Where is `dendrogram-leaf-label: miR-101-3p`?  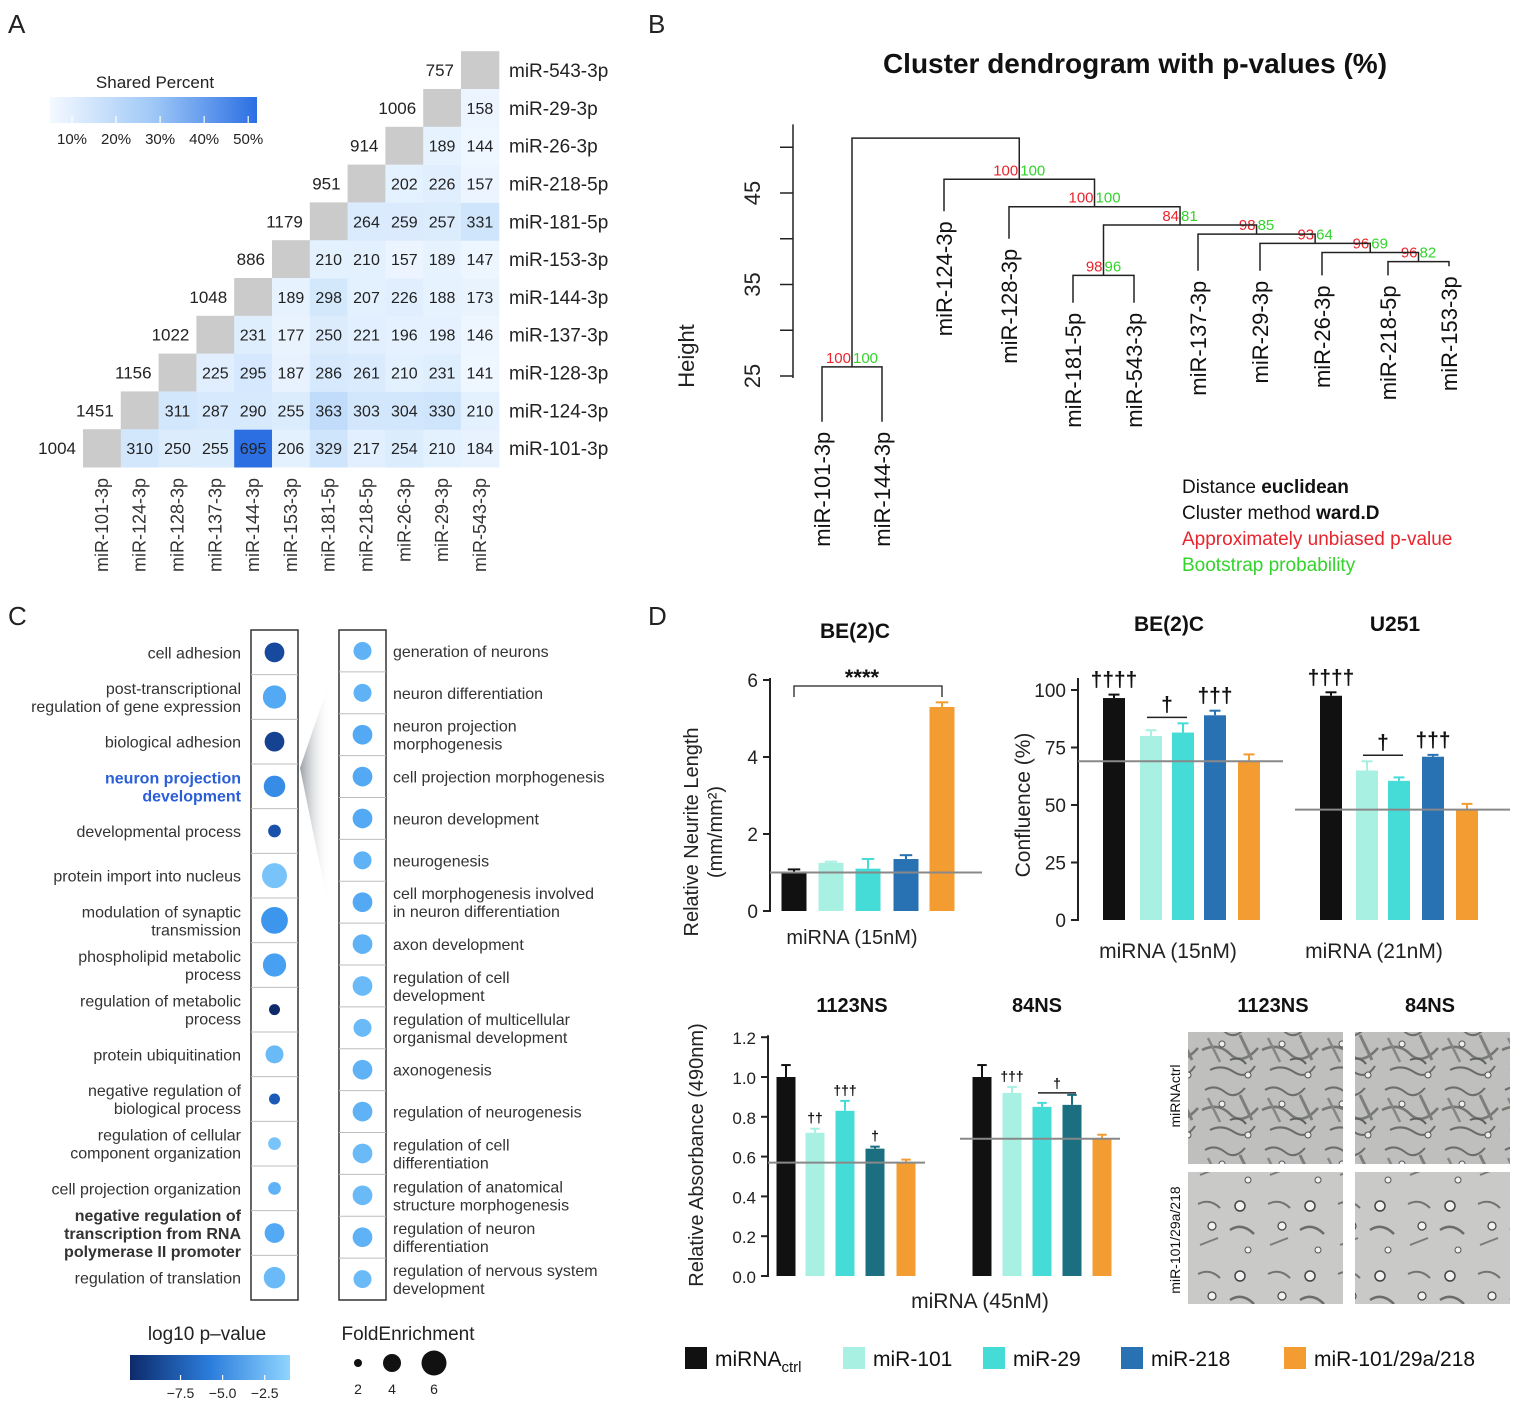
dendrogram-leaf-label: miR-101-3p is located at coordinates (822, 489).